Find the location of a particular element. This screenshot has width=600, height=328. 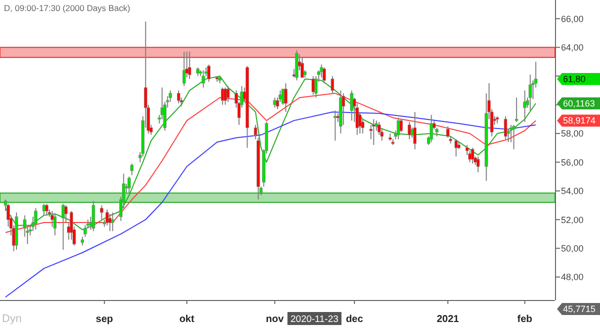

y-tick-label: 66,00 is located at coordinates (572, 19).